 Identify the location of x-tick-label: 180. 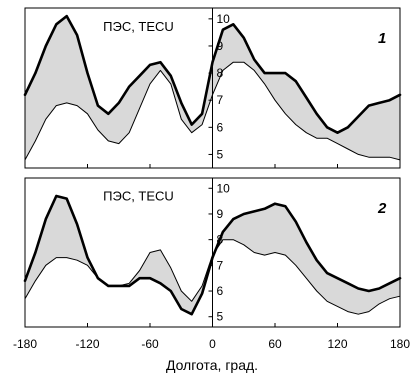
(400, 344).